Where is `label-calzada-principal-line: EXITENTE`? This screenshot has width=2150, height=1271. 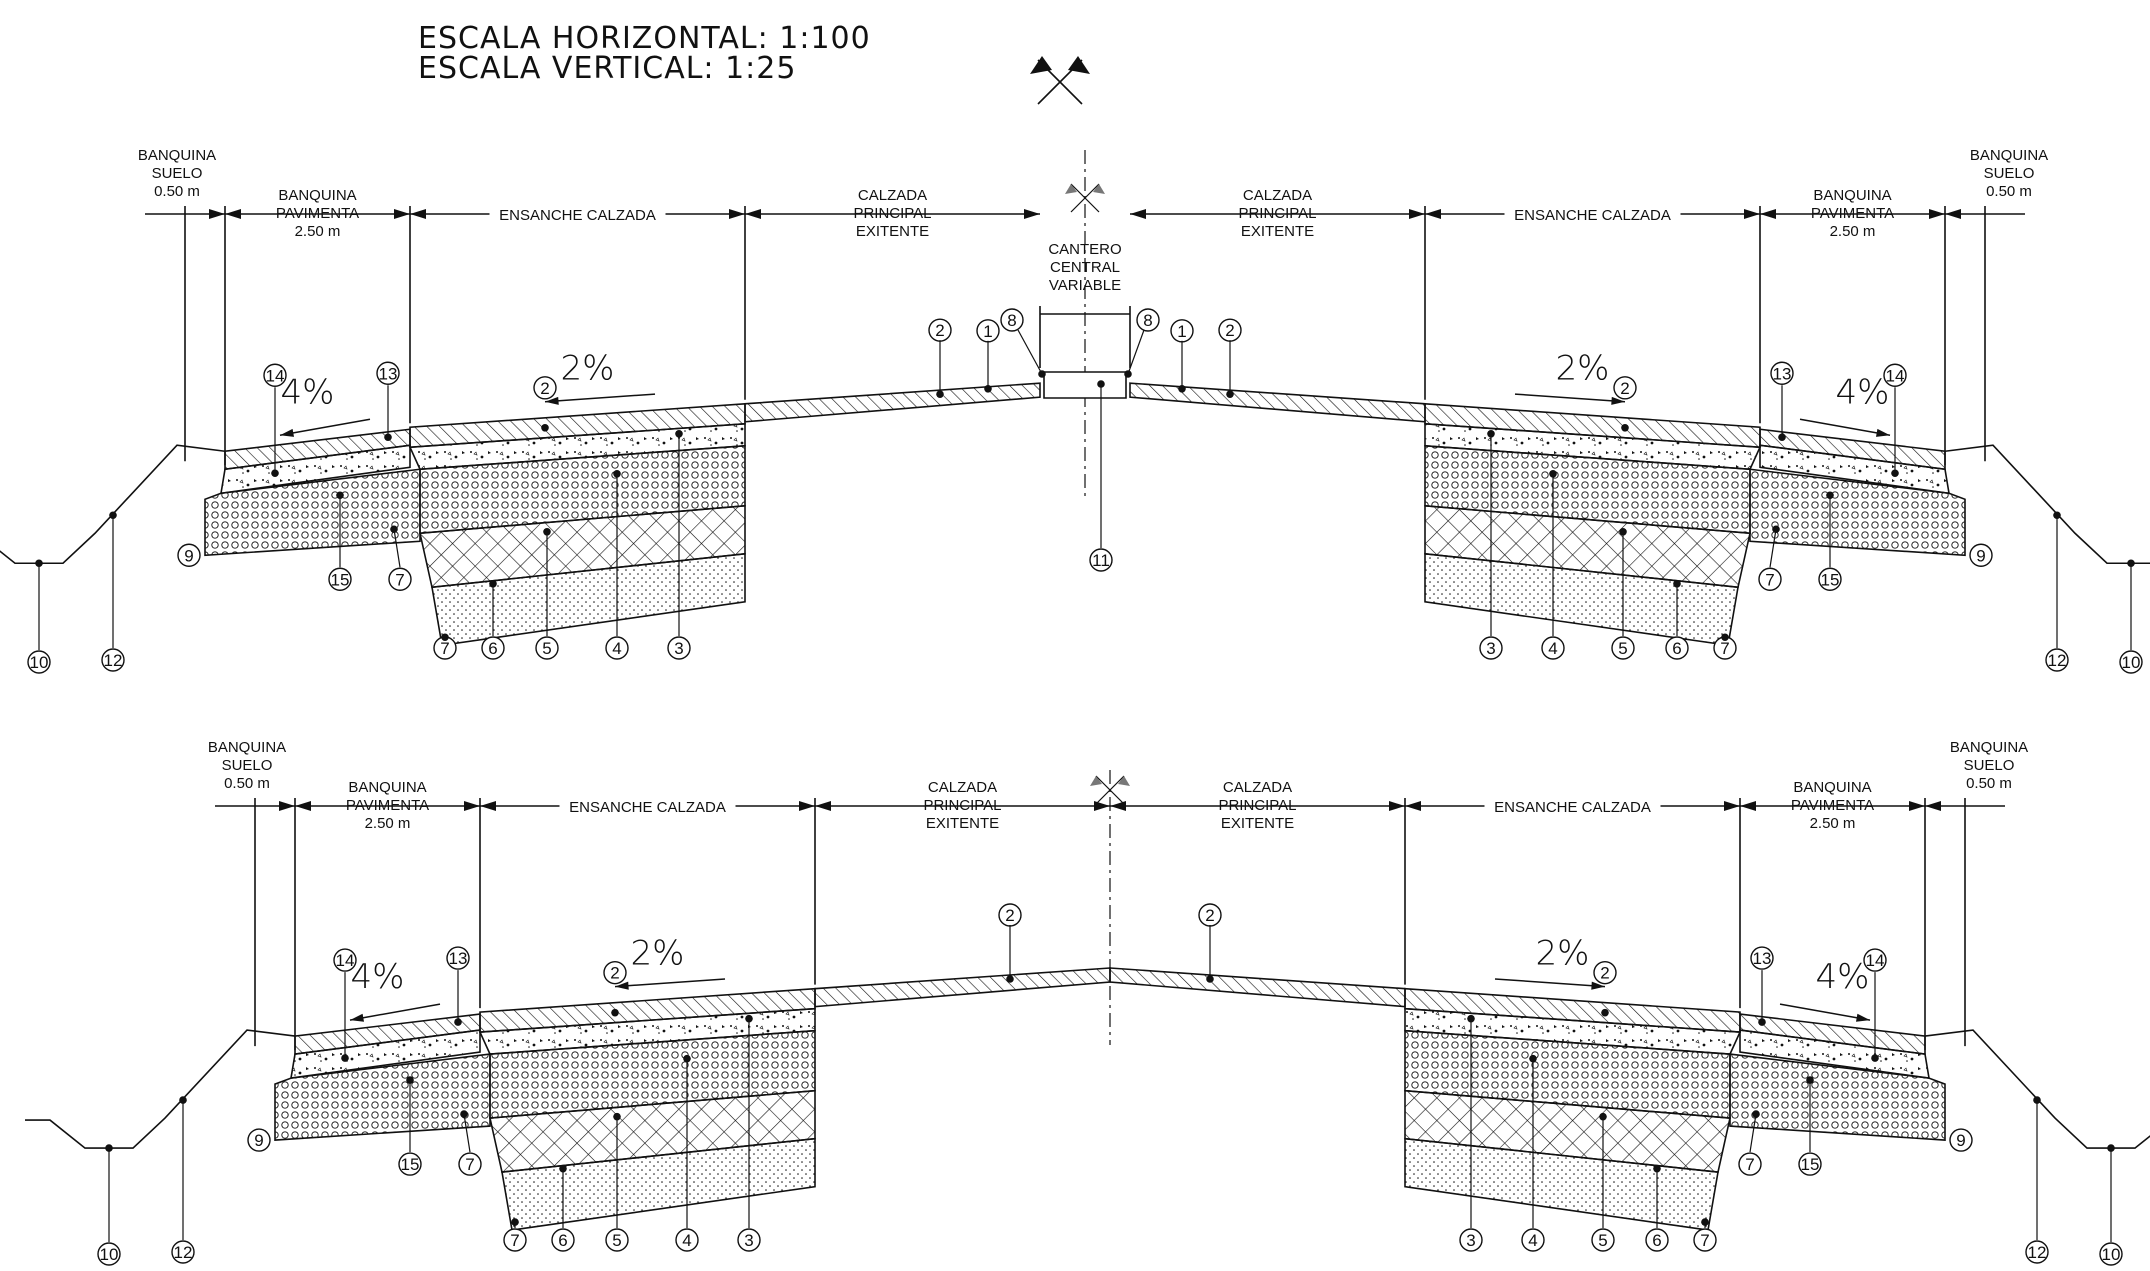 label-calzada-principal-line: EXITENTE is located at coordinates (962, 823).